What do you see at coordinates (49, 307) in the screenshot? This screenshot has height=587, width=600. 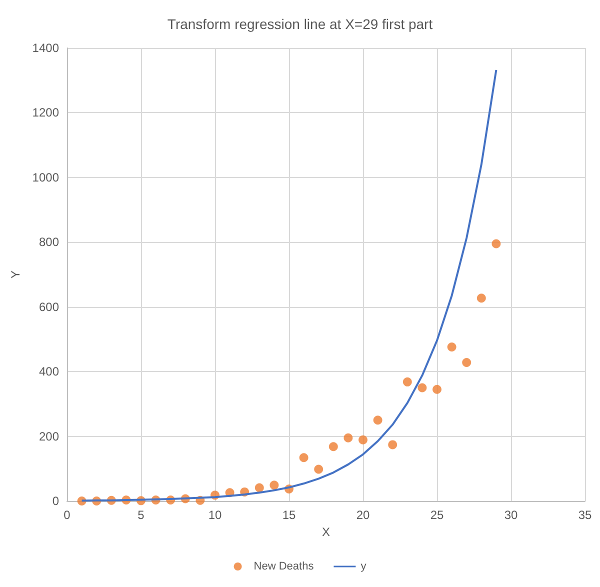 I see `y-tick-label: 600` at bounding box center [49, 307].